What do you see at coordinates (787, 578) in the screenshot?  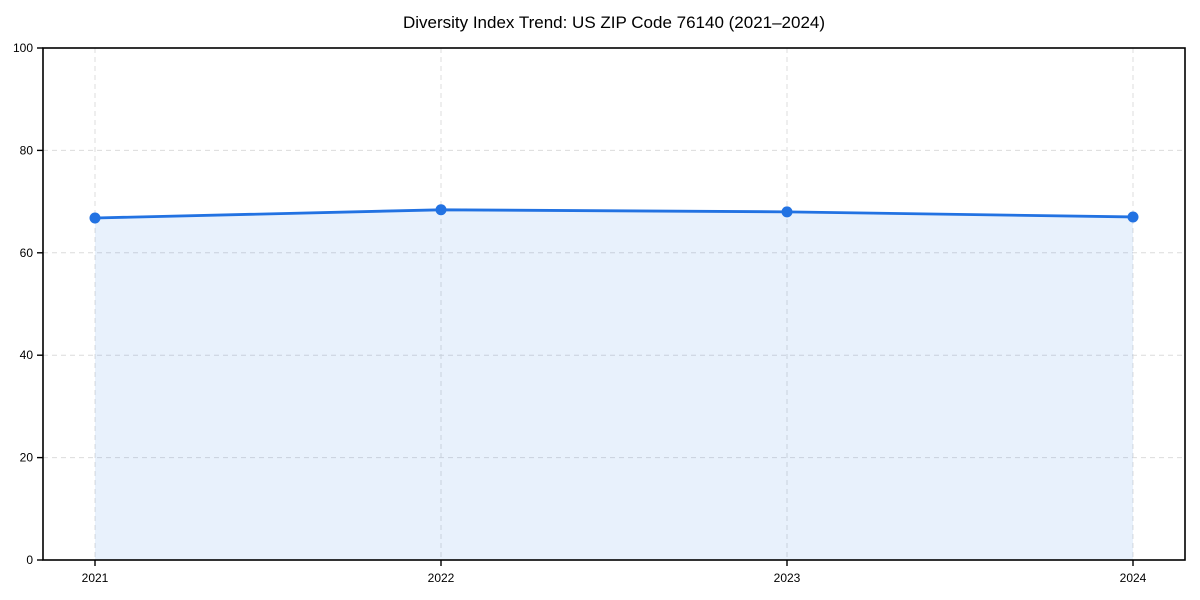 I see `svg-text: 2023` at bounding box center [787, 578].